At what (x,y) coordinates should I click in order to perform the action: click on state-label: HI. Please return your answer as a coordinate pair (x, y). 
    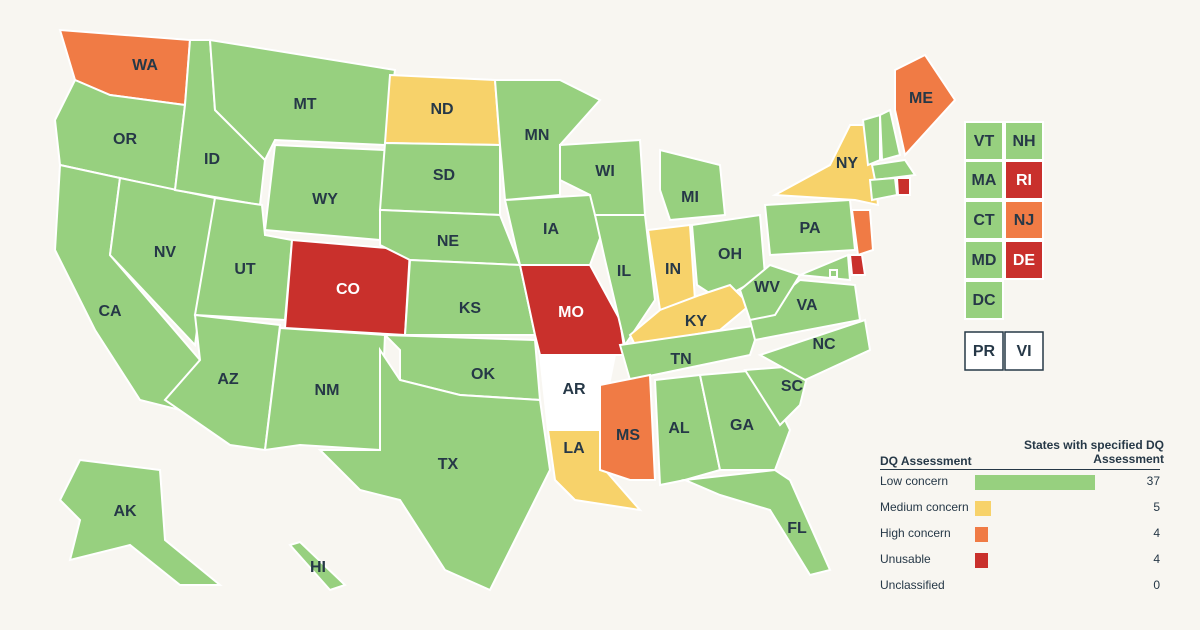
    Looking at the image, I should click on (318, 567).